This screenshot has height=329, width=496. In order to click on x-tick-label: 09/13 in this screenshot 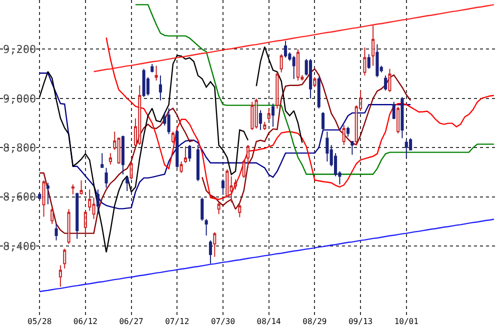, I will do `click(360, 321)`.